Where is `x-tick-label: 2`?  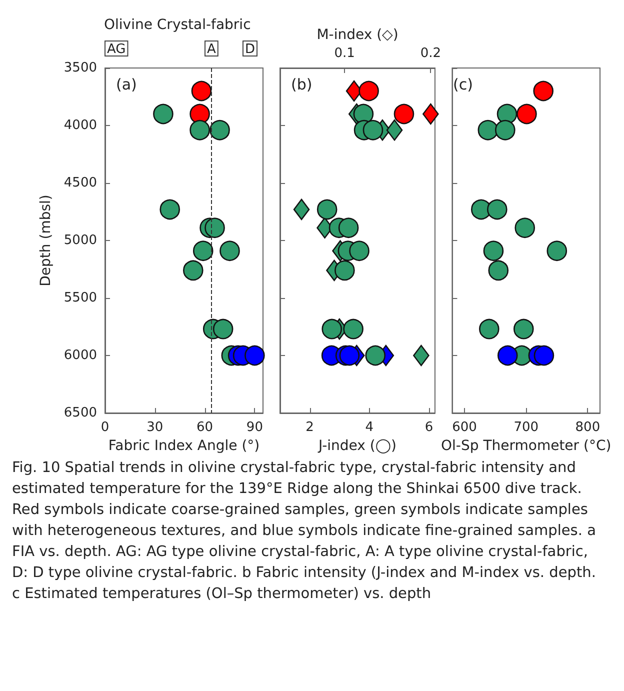 x-tick-label: 2 is located at coordinates (310, 427).